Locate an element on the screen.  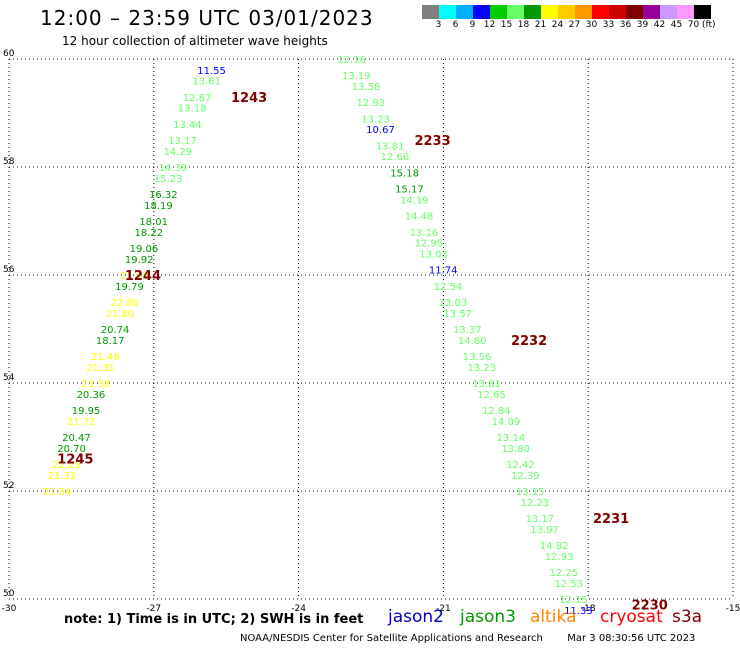
legend-label: 33 is located at coordinates (608, 25).